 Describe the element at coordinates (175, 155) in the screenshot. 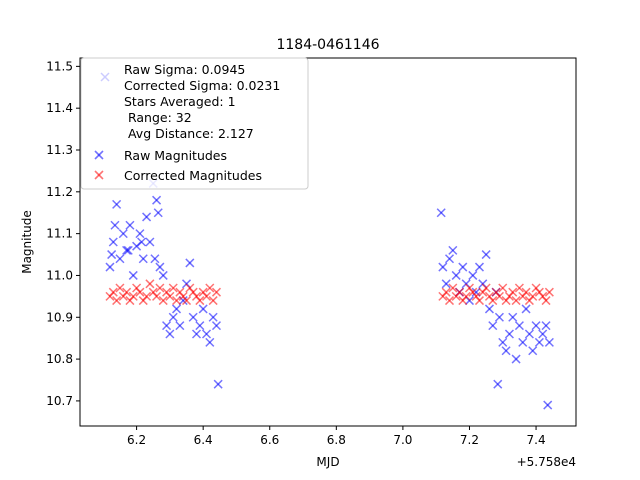

I see `legend-raw-label: Raw Magnitudes` at that location.